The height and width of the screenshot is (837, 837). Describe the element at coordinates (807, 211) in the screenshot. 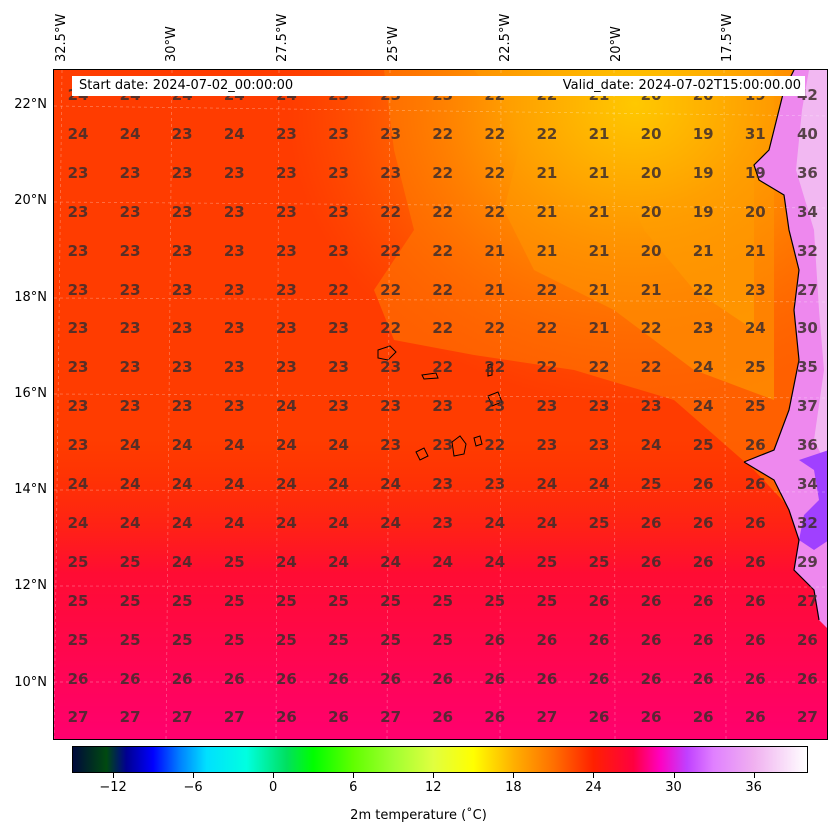

I see `grid-value: 34` at that location.